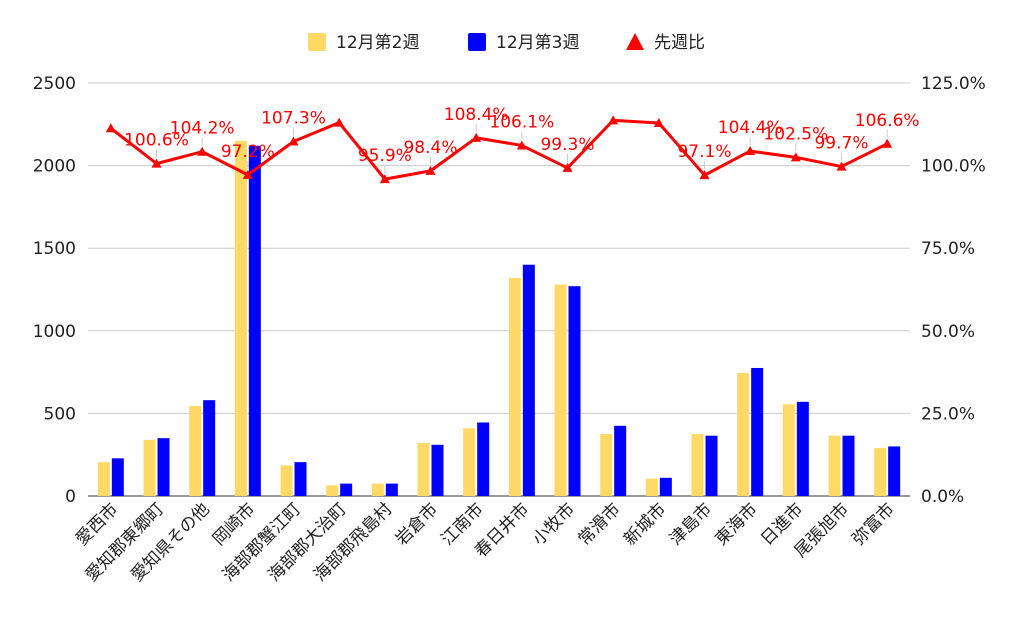  What do you see at coordinates (54, 332) in the screenshot?
I see `left-tick-label: 1000` at bounding box center [54, 332].